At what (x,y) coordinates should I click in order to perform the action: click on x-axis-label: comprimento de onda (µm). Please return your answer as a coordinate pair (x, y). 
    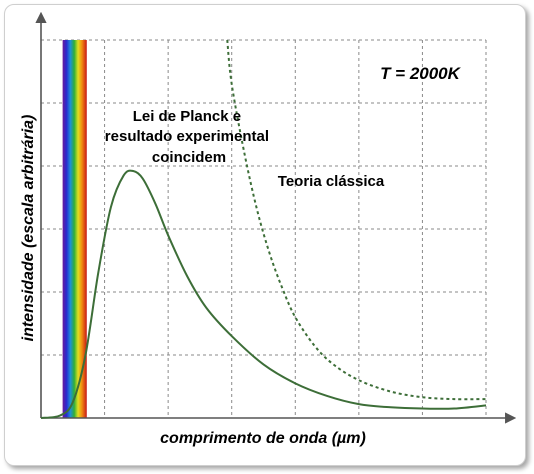
    Looking at the image, I should click on (263, 438).